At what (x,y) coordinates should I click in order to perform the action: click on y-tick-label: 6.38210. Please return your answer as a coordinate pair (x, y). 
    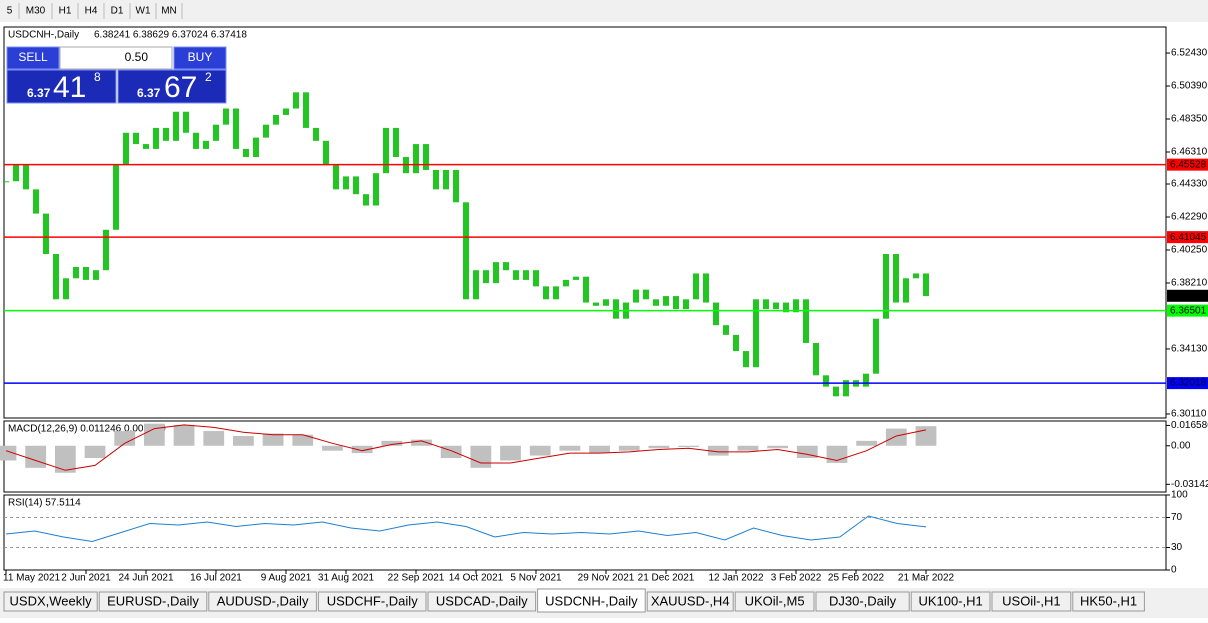
    Looking at the image, I should click on (1189, 283).